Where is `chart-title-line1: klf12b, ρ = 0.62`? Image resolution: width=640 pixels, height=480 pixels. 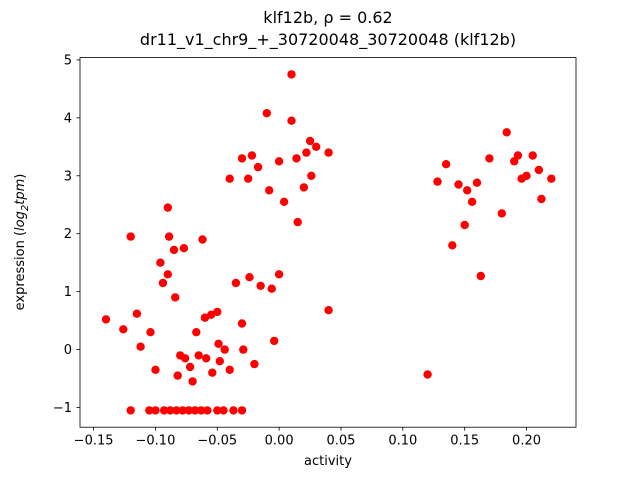
chart-title-line1: klf12b, ρ = 0.62 is located at coordinates (328, 17).